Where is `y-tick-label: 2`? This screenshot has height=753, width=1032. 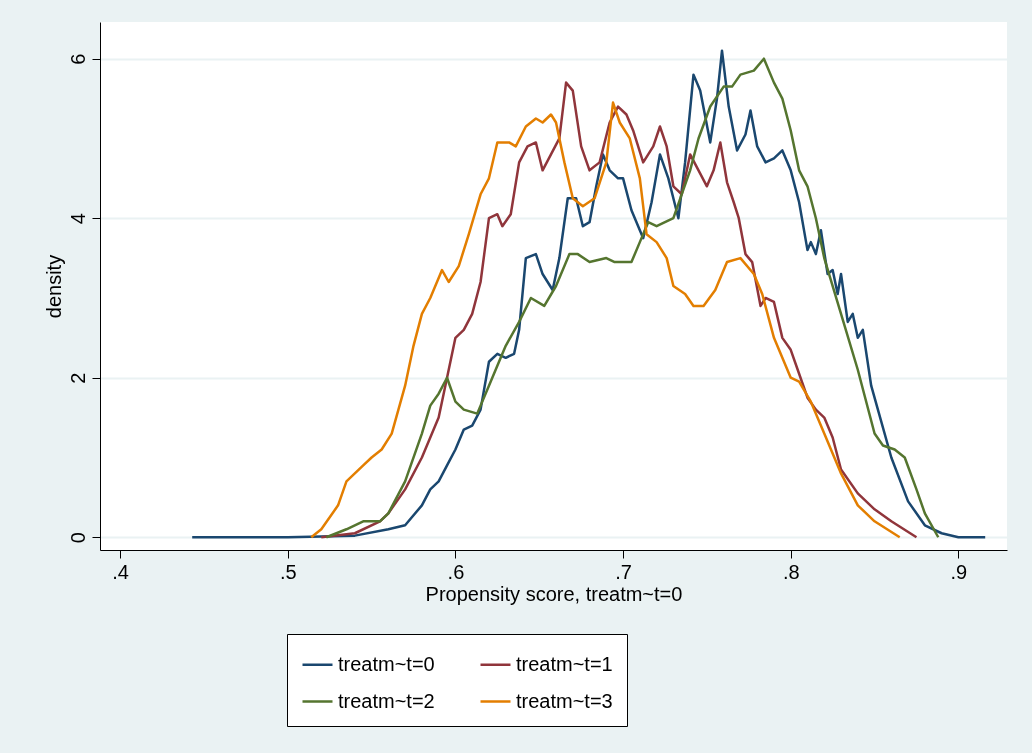 y-tick-label: 2 is located at coordinates (77, 378).